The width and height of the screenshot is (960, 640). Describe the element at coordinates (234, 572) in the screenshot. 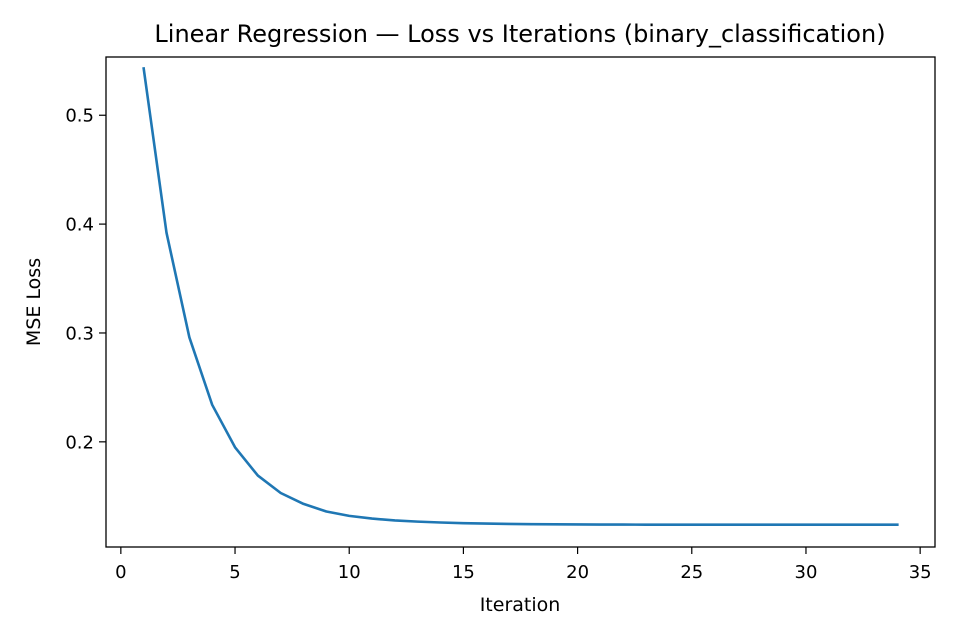

I see `x-tick-label: 5` at that location.